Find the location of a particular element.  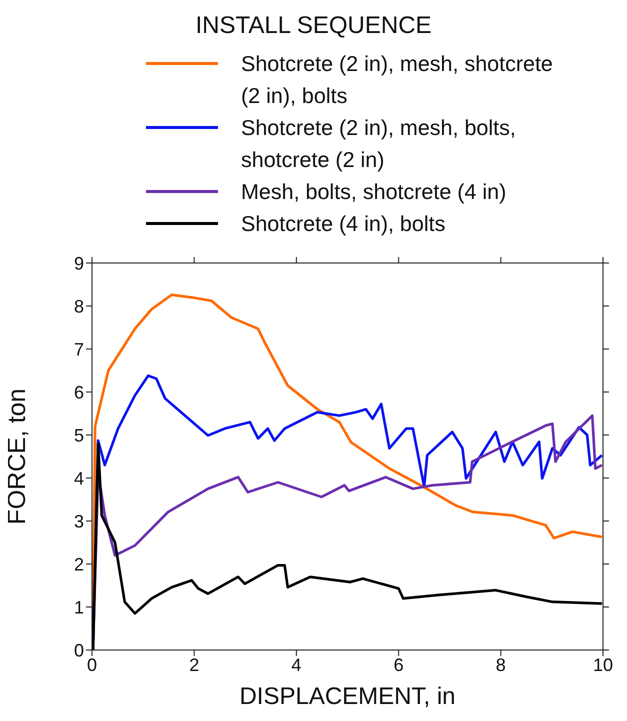

legend-label: Mesh, bolts, shotcrete (4 in) is located at coordinates (374, 192).